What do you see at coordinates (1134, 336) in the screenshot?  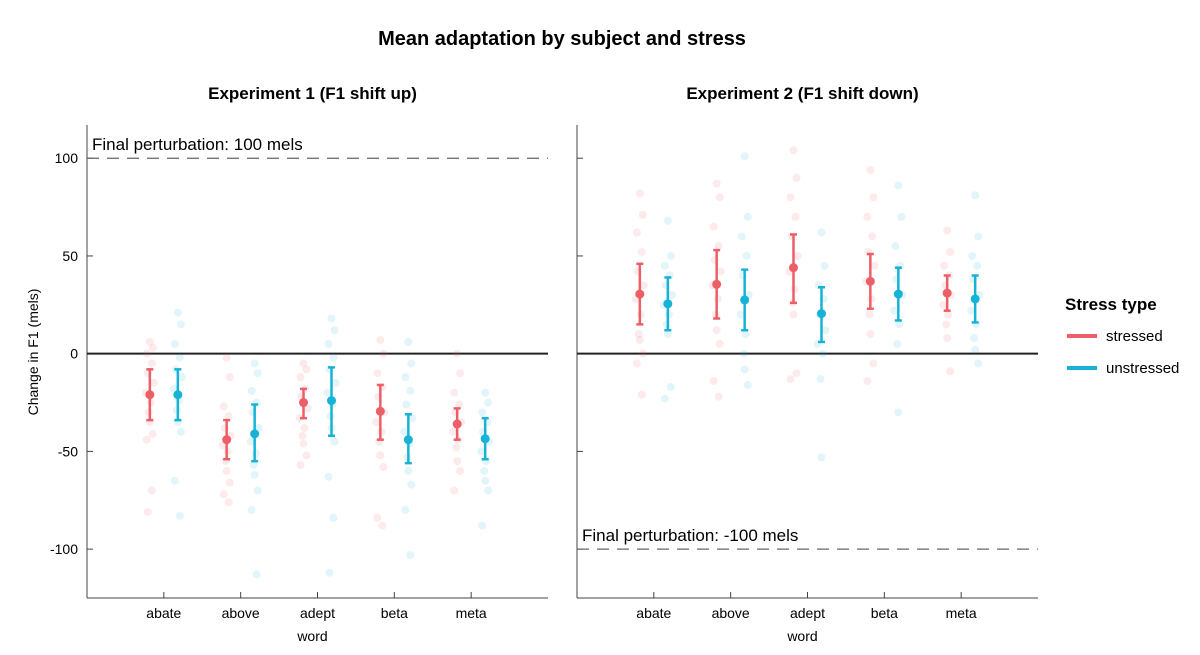 I see `legend-label-stressed: stressed` at bounding box center [1134, 336].